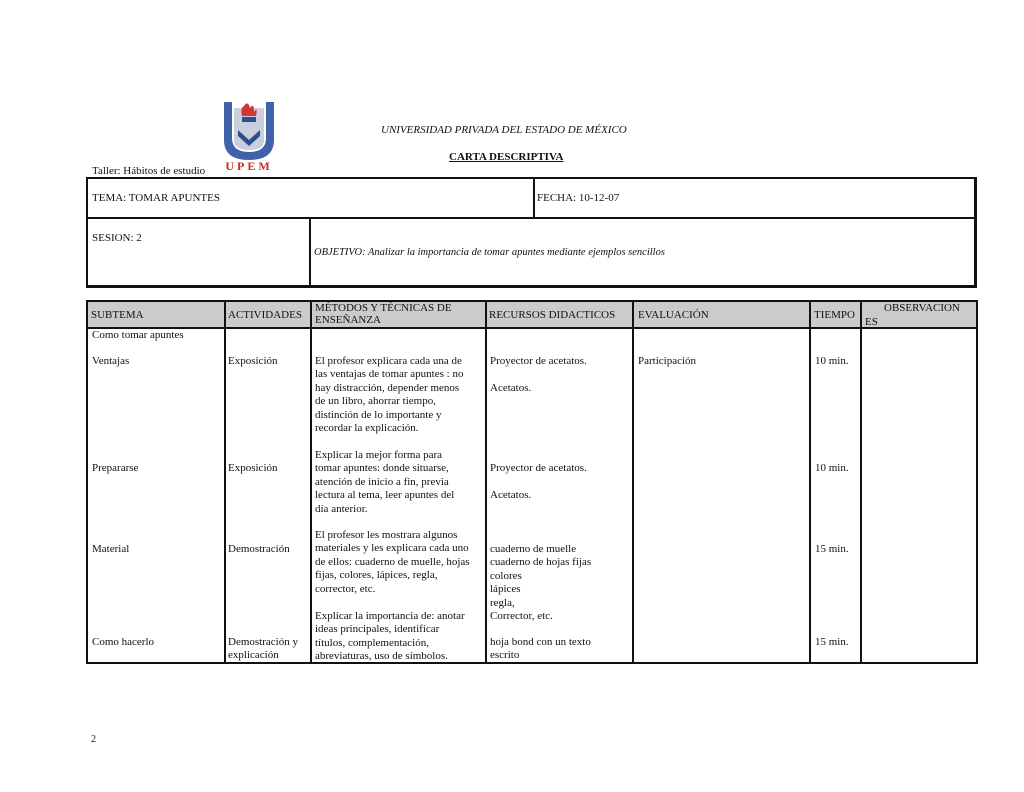  What do you see at coordinates (531, 232) in the screenshot?
I see `info-table` at bounding box center [531, 232].